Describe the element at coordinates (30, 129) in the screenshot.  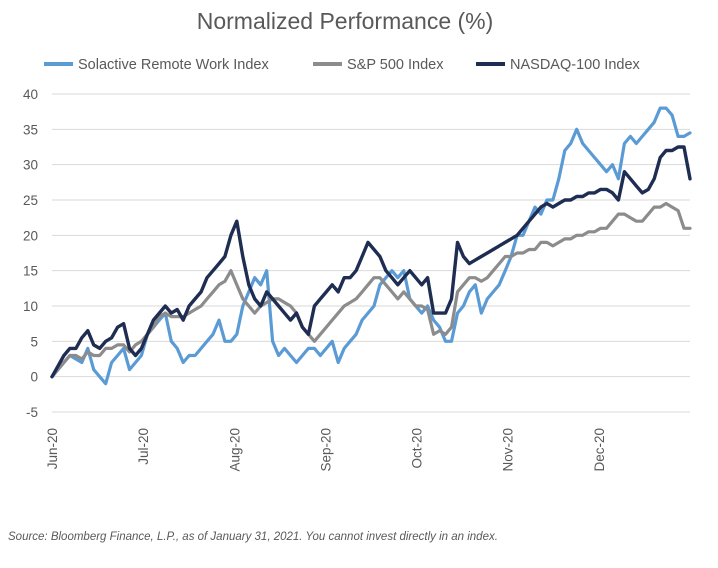
I see `y-tick-label: 35` at that location.